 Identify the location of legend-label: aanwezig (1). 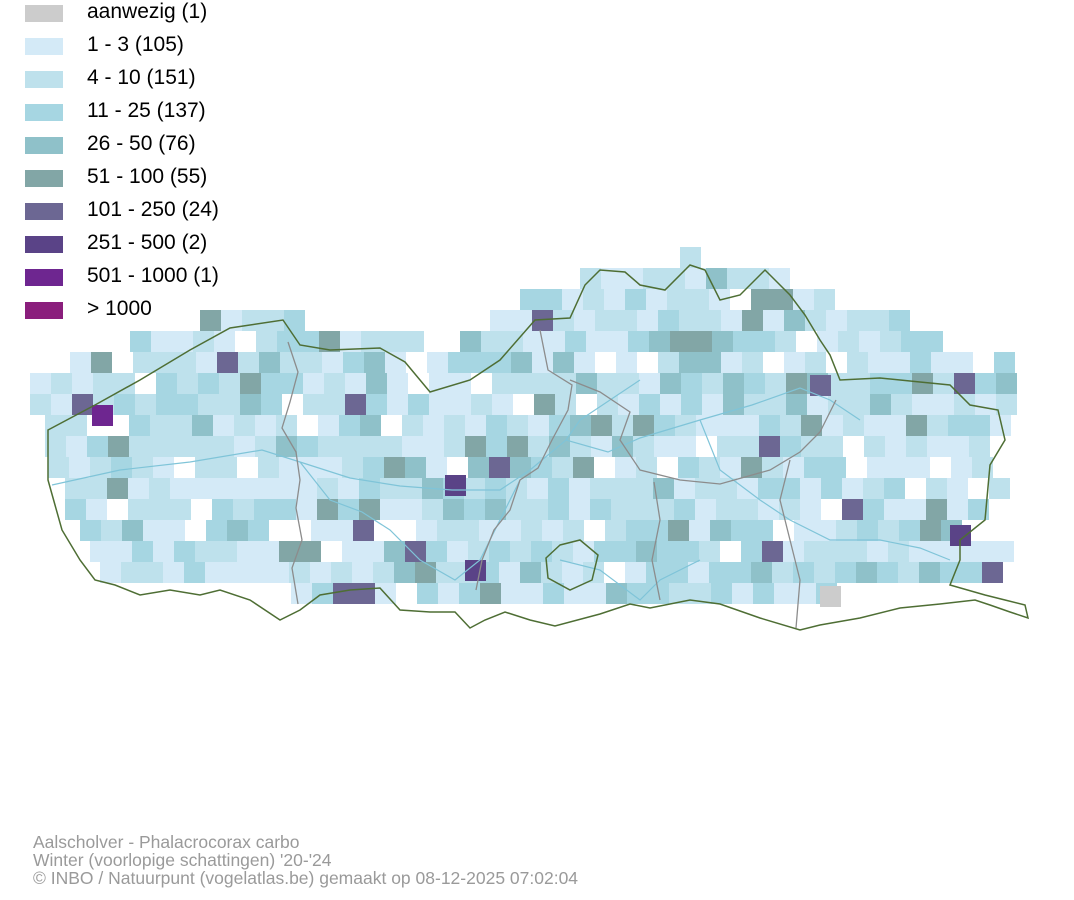
(147, 11).